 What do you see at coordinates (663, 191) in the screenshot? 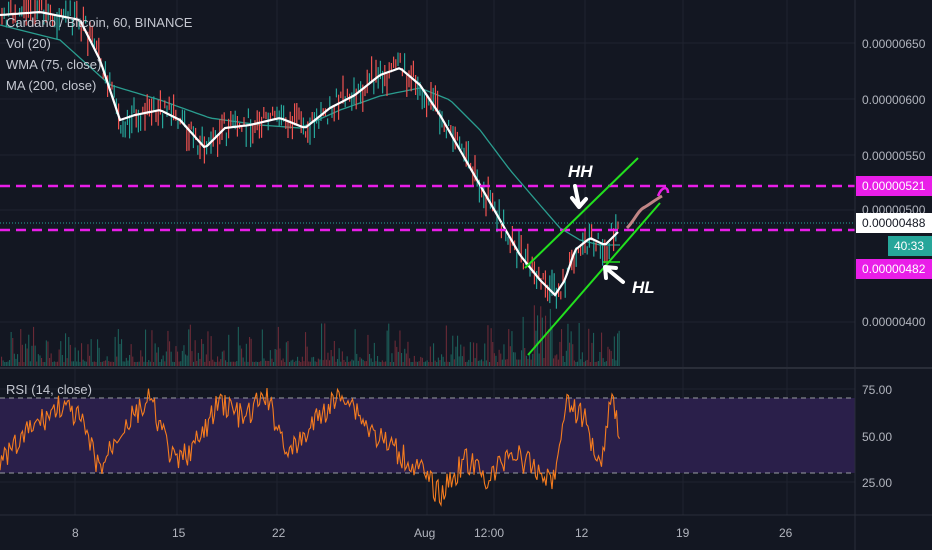
I see `projection-tip` at bounding box center [663, 191].